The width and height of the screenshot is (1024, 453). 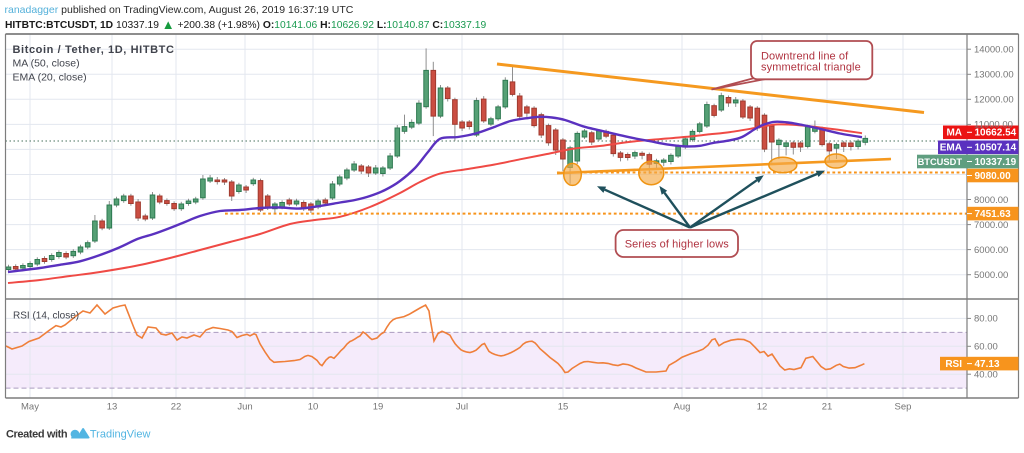 What do you see at coordinates (94, 50) in the screenshot?
I see `svg-text: Bitcoin / Tether, 1D, HITBTC` at bounding box center [94, 50].